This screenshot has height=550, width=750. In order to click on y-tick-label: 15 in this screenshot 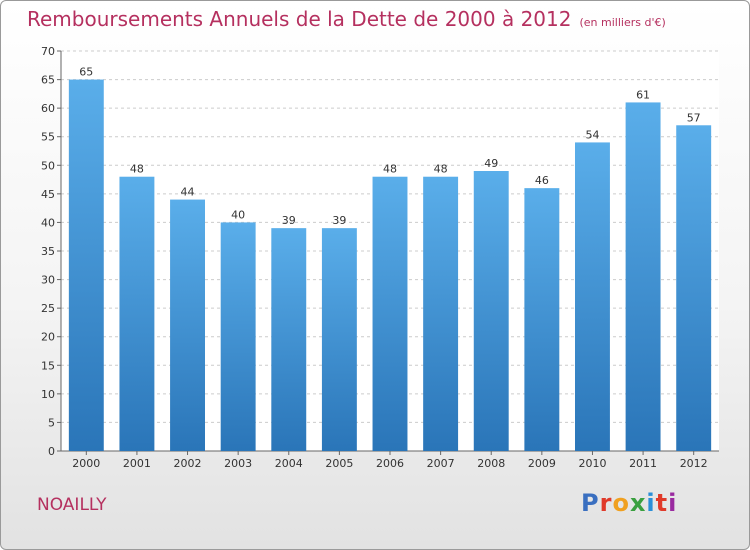, I will do `click(48, 365)`.